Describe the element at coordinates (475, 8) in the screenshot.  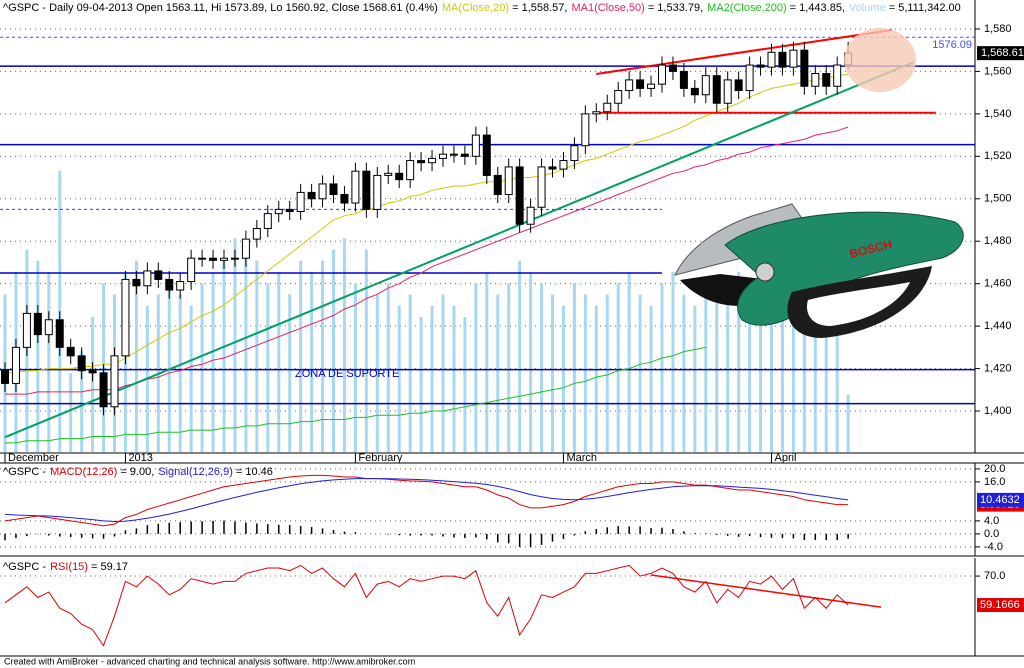
I see `legend-entry: MA(Close,20)` at that location.